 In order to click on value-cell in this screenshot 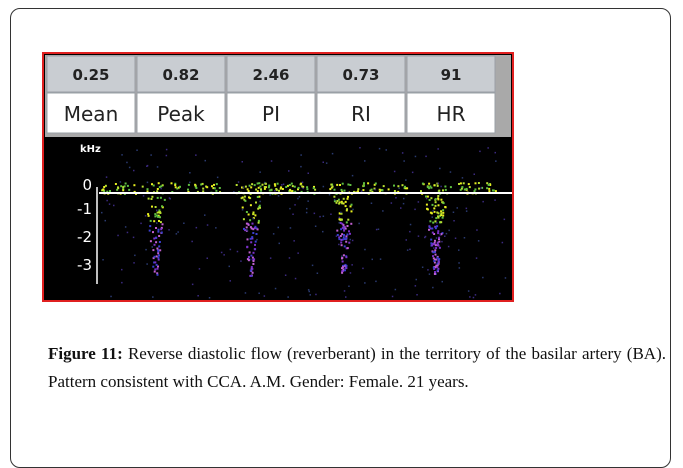, I will do `click(271, 74)`.